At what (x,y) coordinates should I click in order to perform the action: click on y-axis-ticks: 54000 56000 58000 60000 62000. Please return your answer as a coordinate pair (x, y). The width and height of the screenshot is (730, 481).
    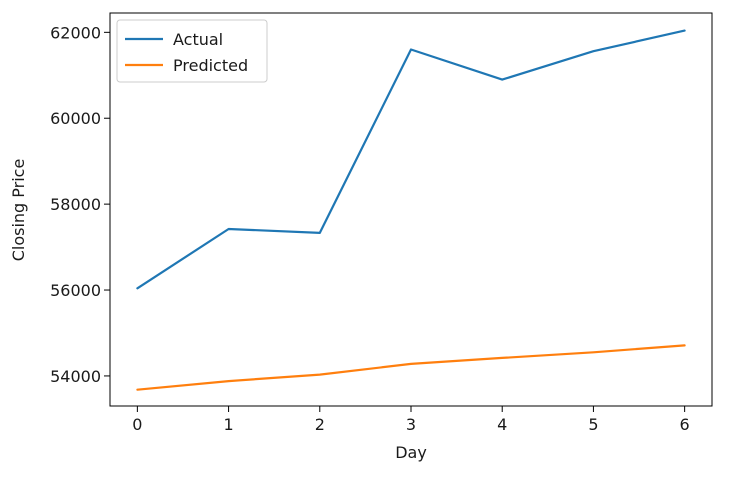
    Looking at the image, I should click on (80, 204).